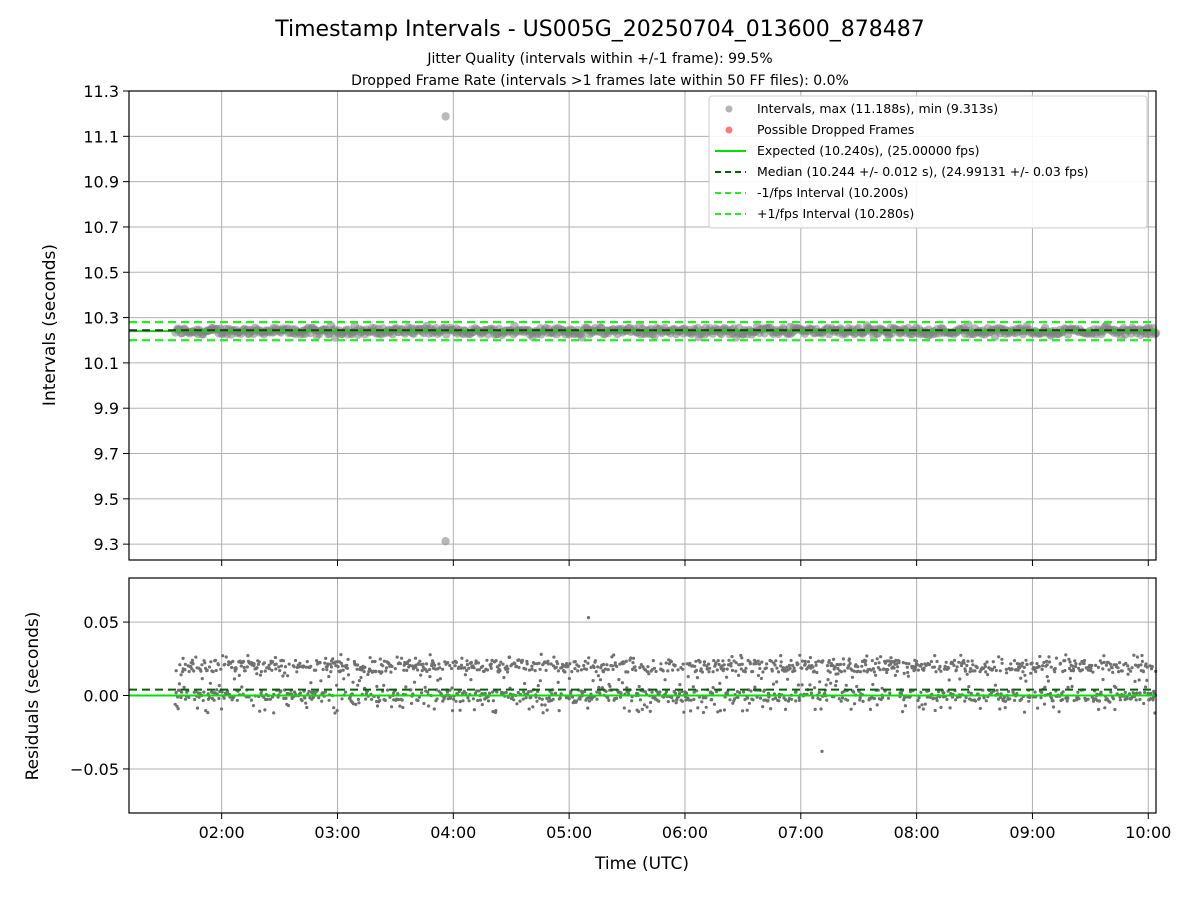 The height and width of the screenshot is (900, 1200). Describe the element at coordinates (641, 864) in the screenshot. I see `x-axis-label: Time (UTC)` at that location.